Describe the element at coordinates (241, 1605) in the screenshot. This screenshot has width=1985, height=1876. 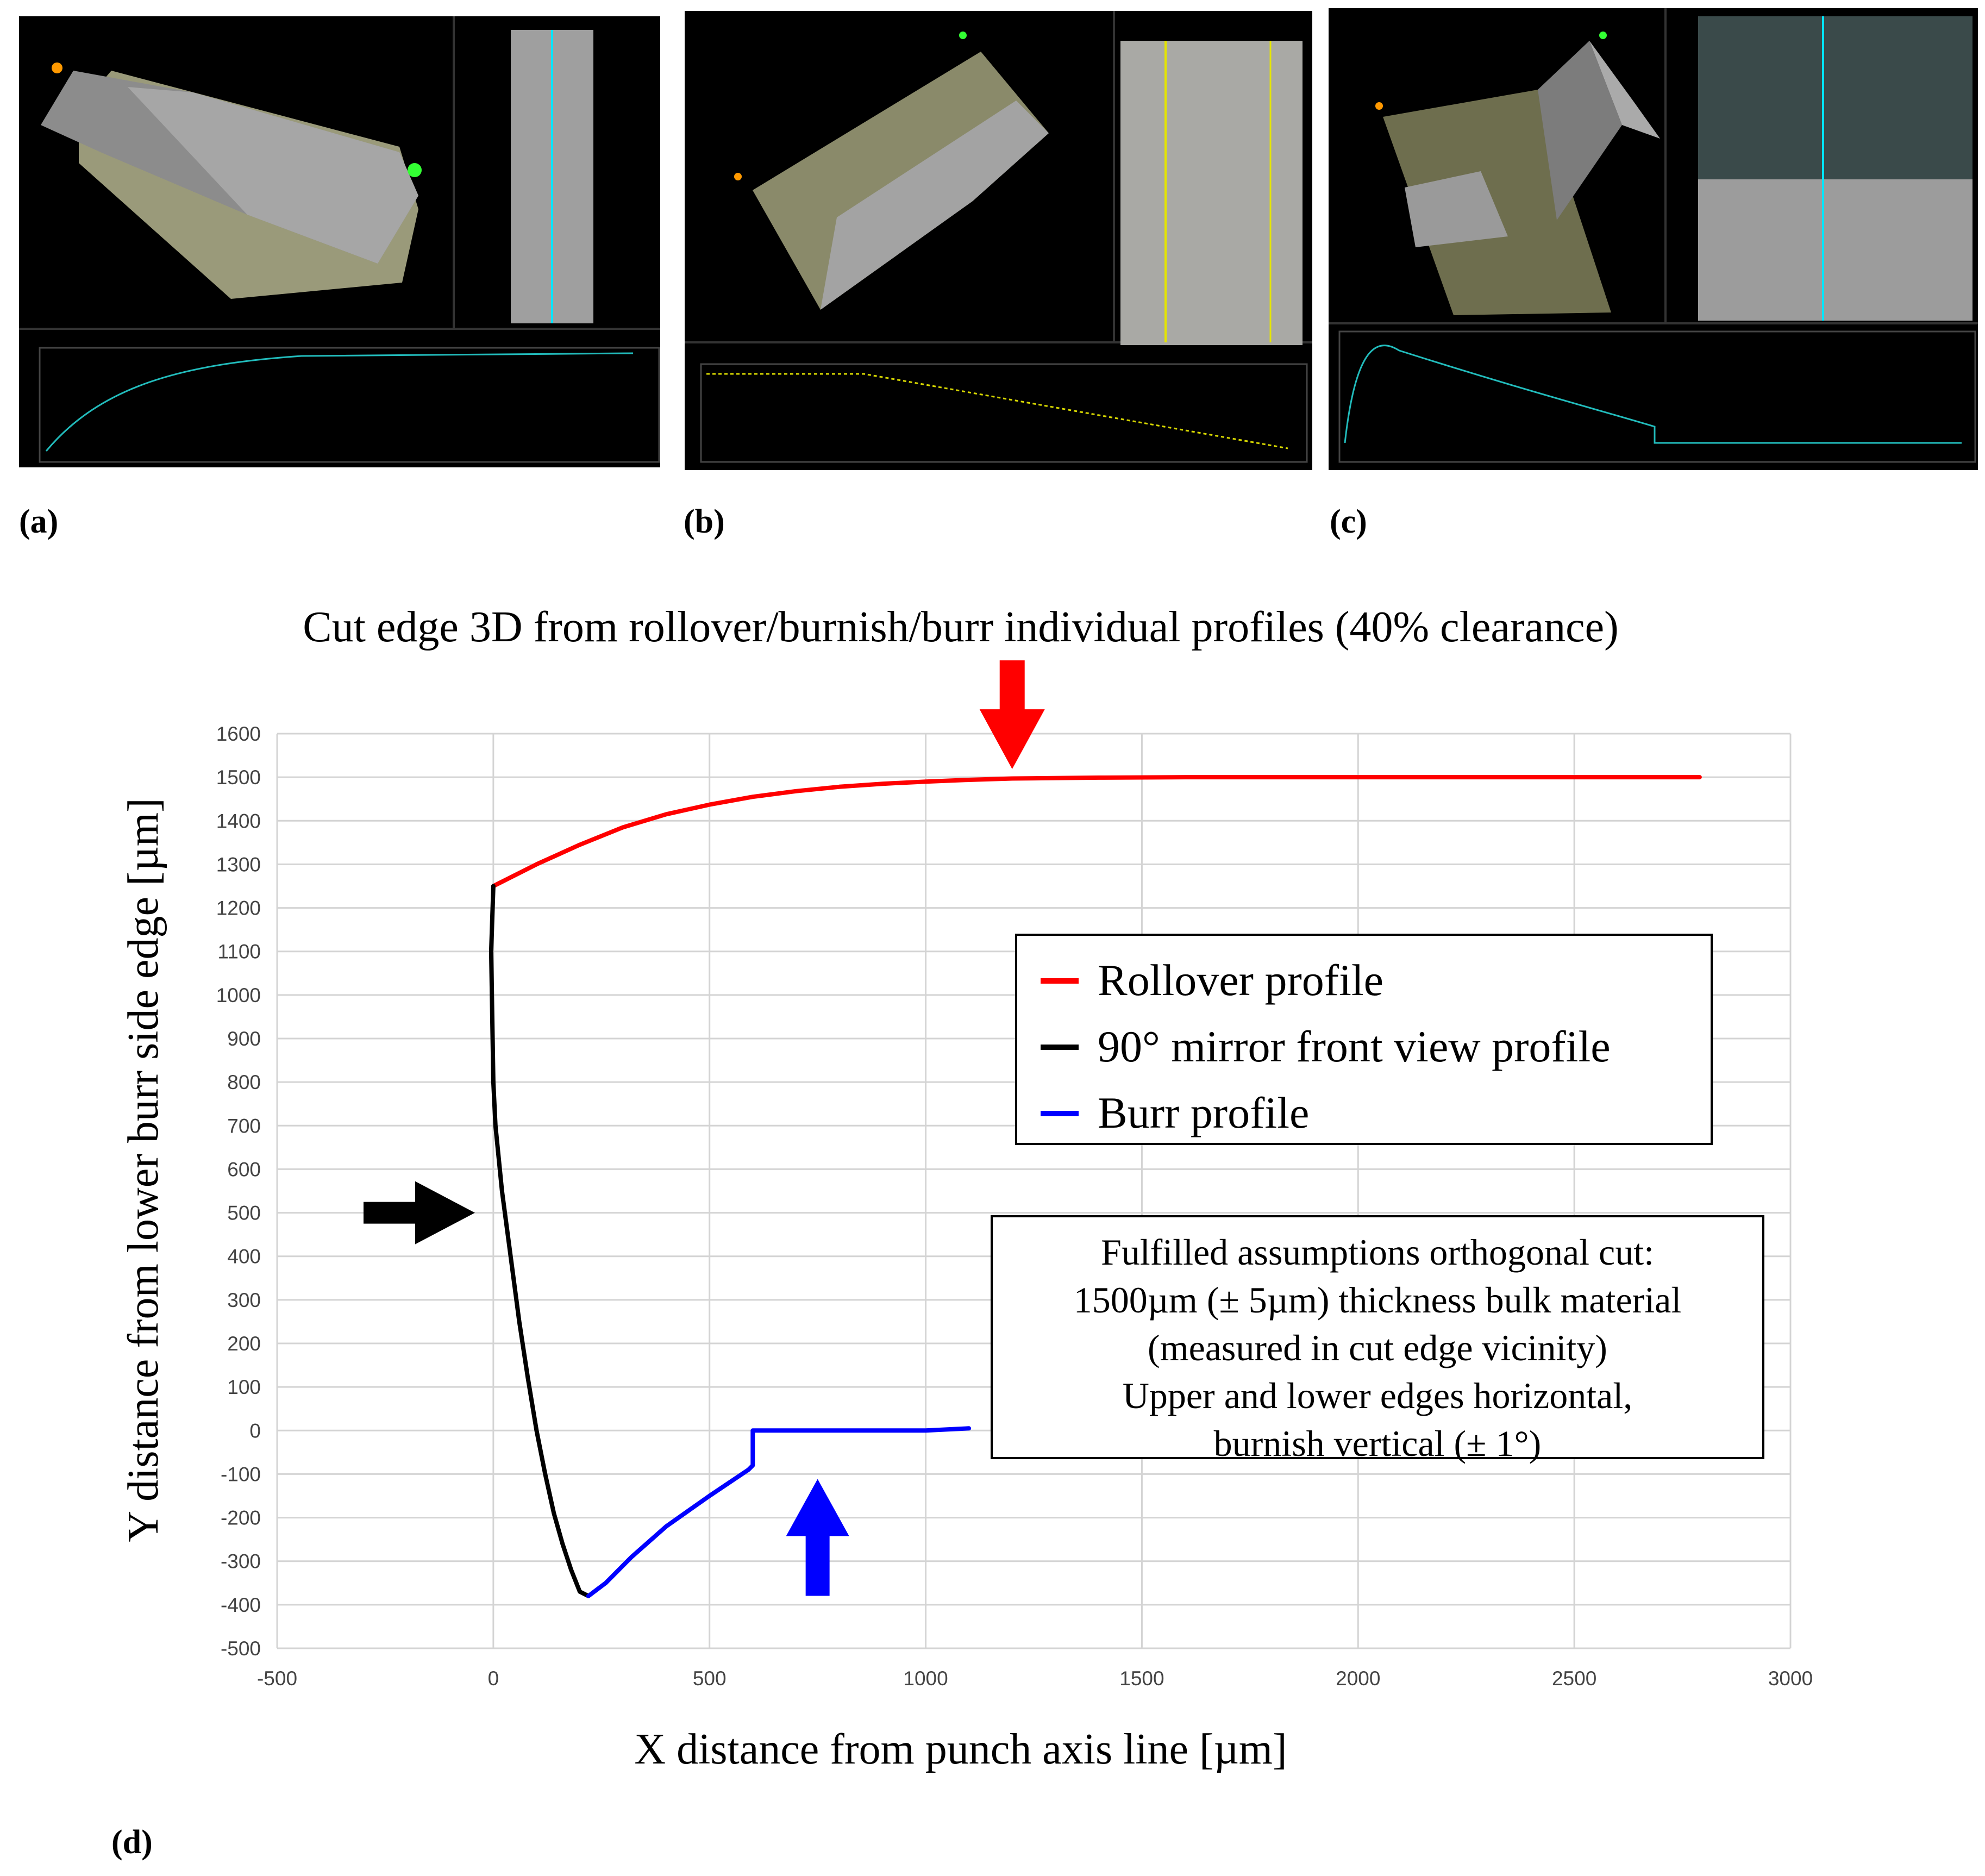
I see `y-tick-label: -400` at that location.